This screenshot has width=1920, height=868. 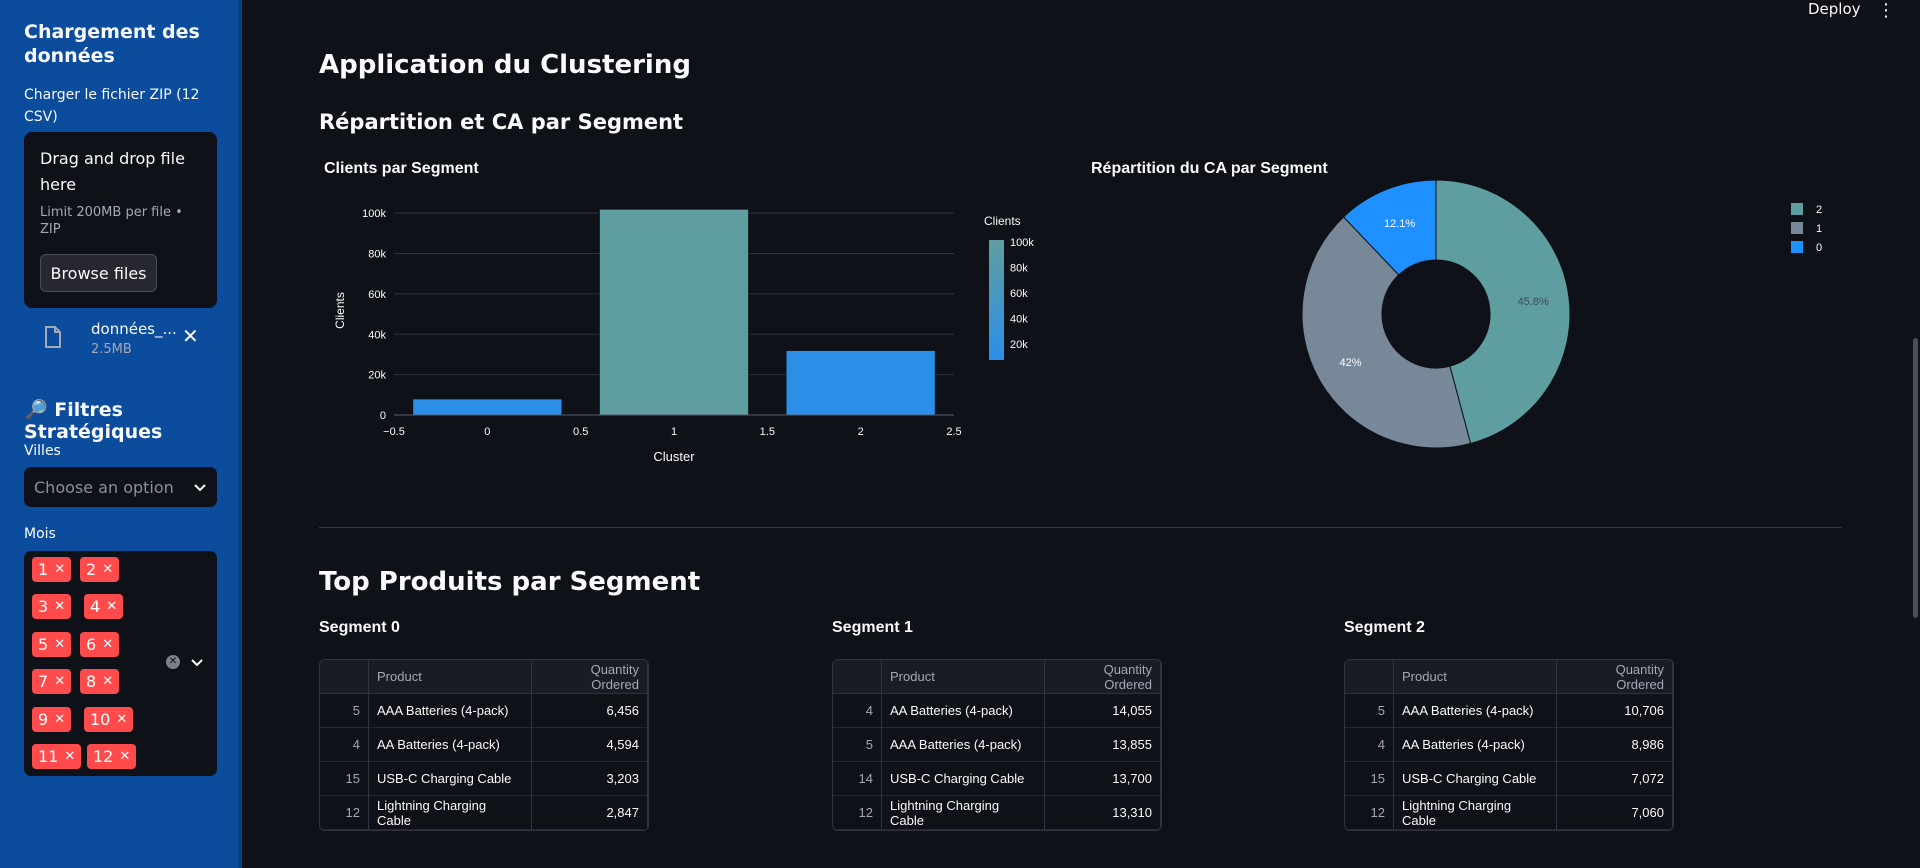 What do you see at coordinates (43, 569) in the screenshot?
I see `tag-label: 1` at bounding box center [43, 569].